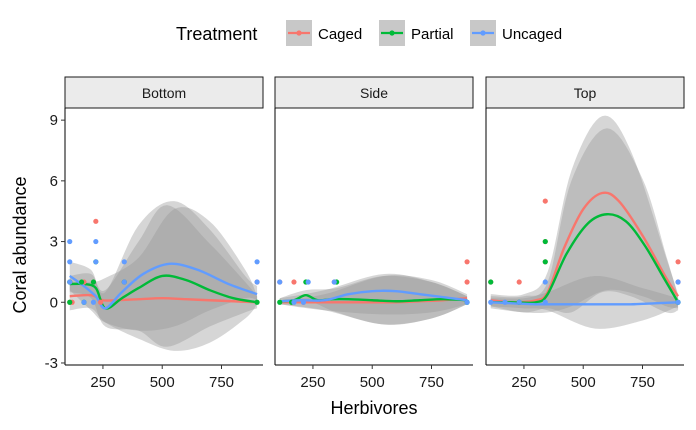  I want to click on legend-label: Caged, so click(340, 34).